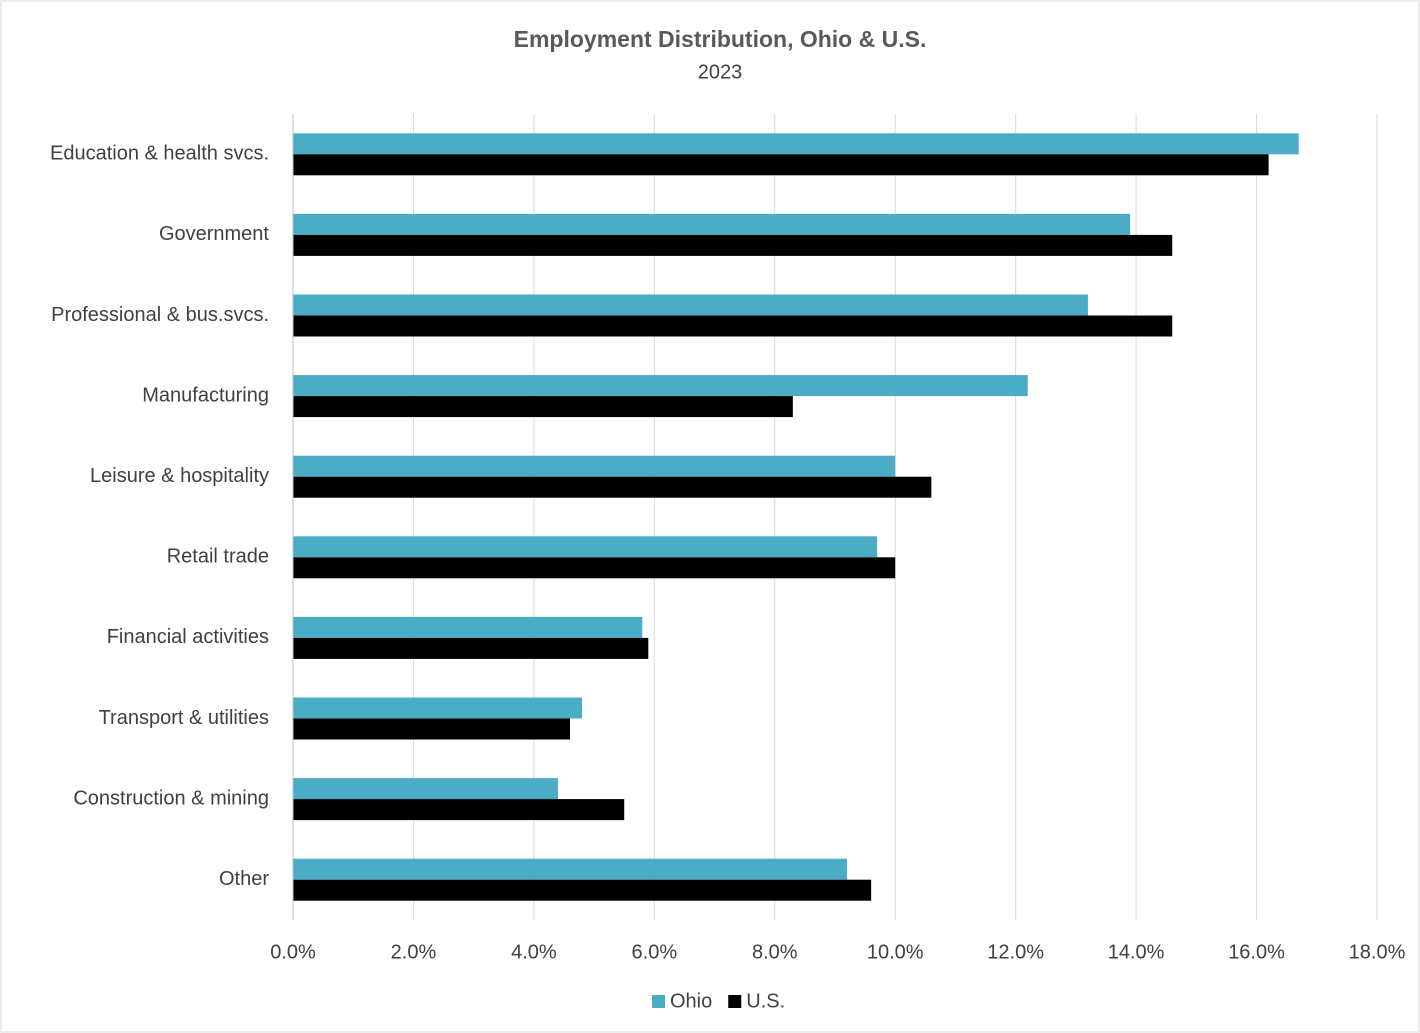 The width and height of the screenshot is (1420, 1033). What do you see at coordinates (775, 952) in the screenshot?
I see `x-tick-label: 8.0%` at bounding box center [775, 952].